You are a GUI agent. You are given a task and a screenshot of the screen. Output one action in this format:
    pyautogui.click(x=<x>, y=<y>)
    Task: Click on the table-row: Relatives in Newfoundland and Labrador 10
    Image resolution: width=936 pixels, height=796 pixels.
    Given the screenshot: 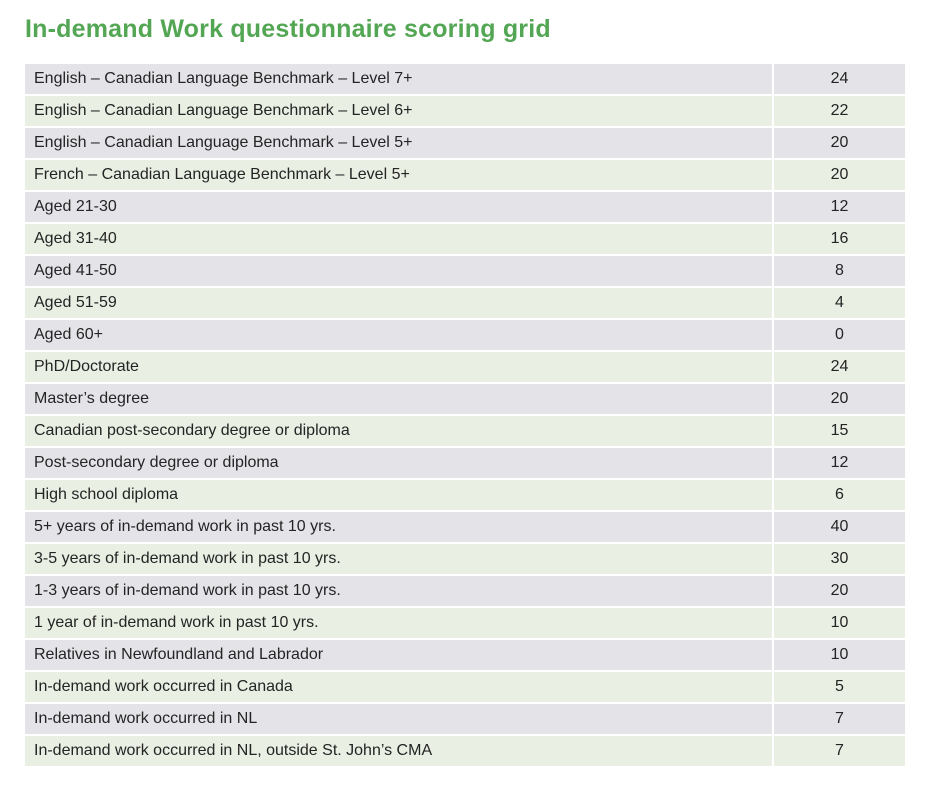 What is the action you would take?
    pyautogui.click(x=465, y=655)
    